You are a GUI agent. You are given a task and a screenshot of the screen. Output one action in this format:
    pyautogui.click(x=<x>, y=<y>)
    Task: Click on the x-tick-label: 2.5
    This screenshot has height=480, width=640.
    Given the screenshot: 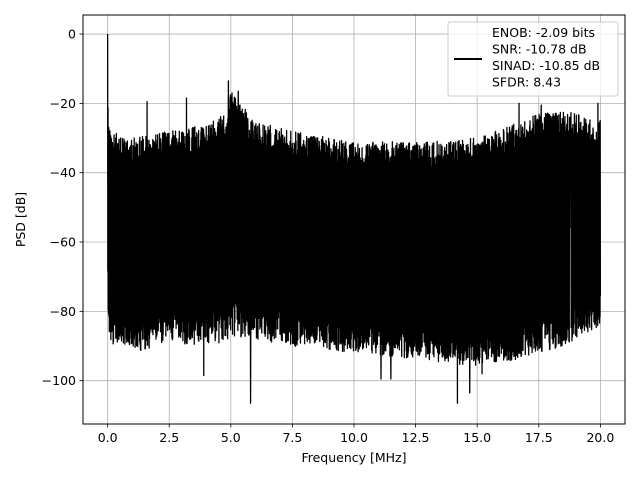 What is the action you would take?
    pyautogui.click(x=169, y=437)
    